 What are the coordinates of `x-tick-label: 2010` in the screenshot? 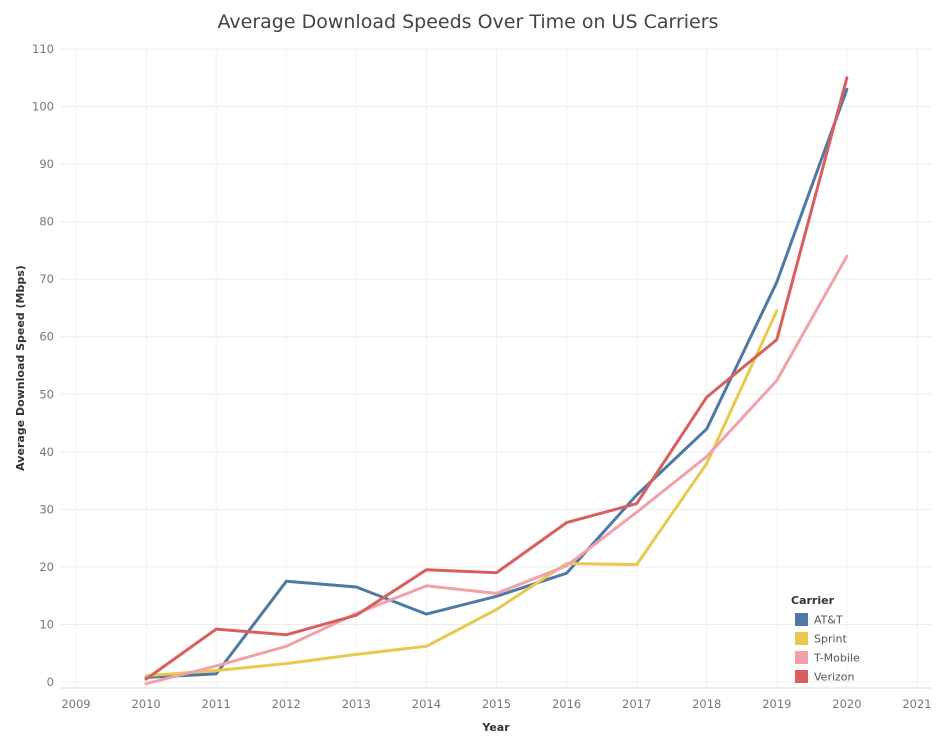 It's located at (145, 704).